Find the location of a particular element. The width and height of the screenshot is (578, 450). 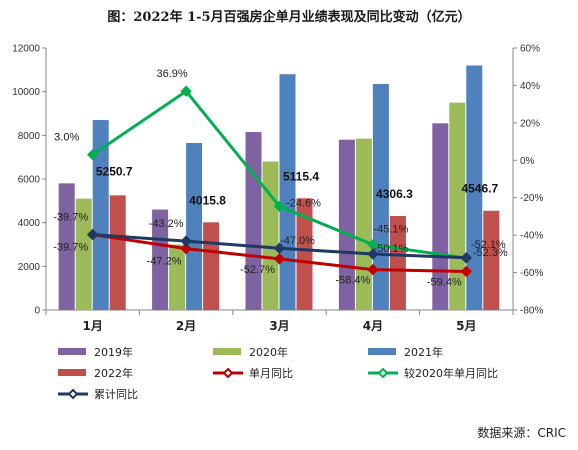

right-tick-label: -20% is located at coordinates (531, 198).